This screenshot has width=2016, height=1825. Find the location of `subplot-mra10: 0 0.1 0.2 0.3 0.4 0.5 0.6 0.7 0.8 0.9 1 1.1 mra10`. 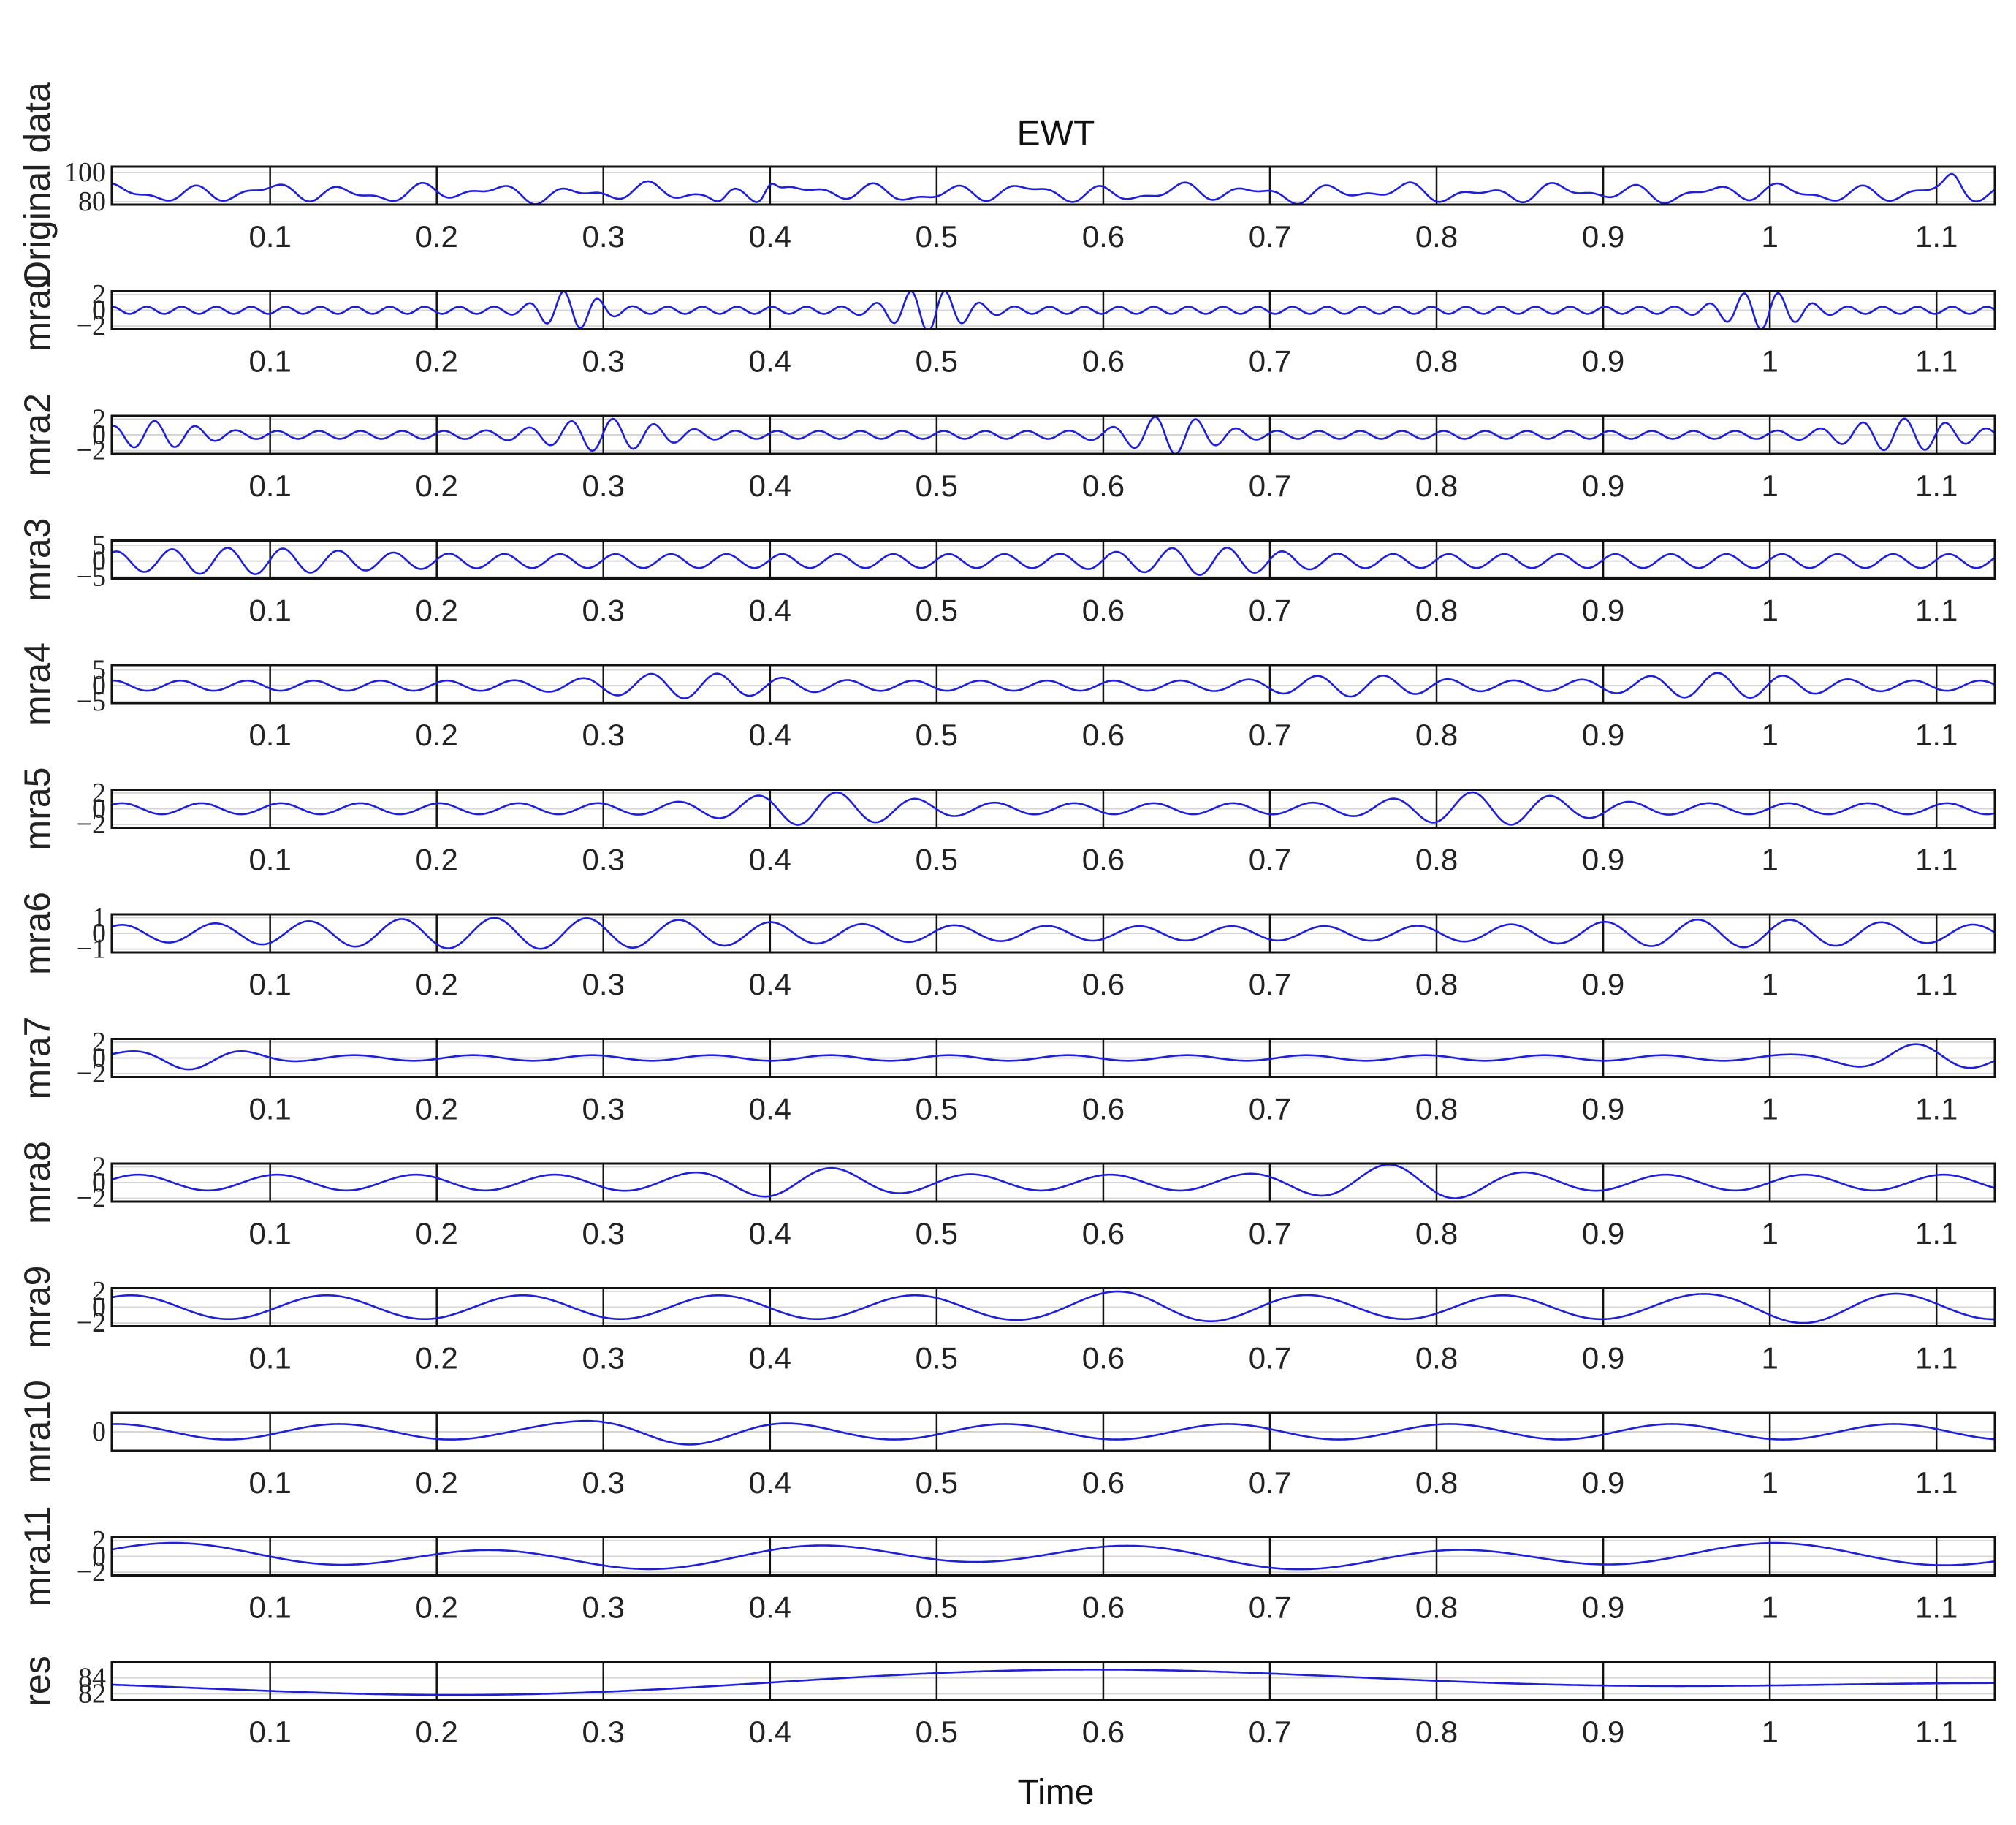

subplot-mra10: 0 0.1 0.2 0.3 0.4 0.5 0.6 0.7 0.8 0.9 1 1.1 mra10 is located at coordinates (1006, 1440).